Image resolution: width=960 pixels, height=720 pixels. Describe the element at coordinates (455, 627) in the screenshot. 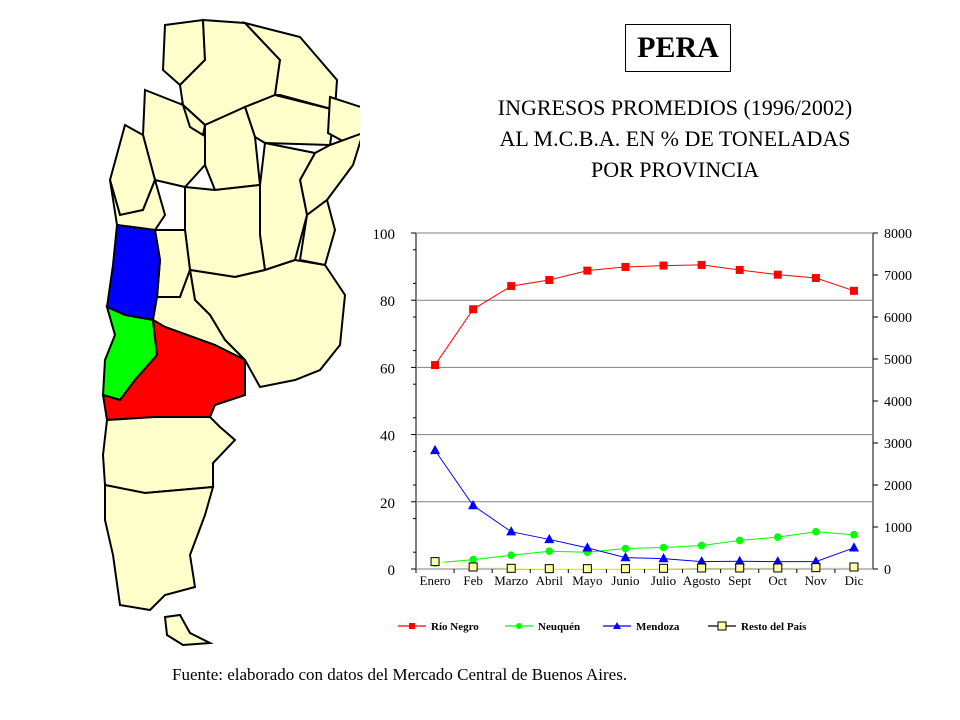

I see `legend-label-0: Río Negro` at that location.